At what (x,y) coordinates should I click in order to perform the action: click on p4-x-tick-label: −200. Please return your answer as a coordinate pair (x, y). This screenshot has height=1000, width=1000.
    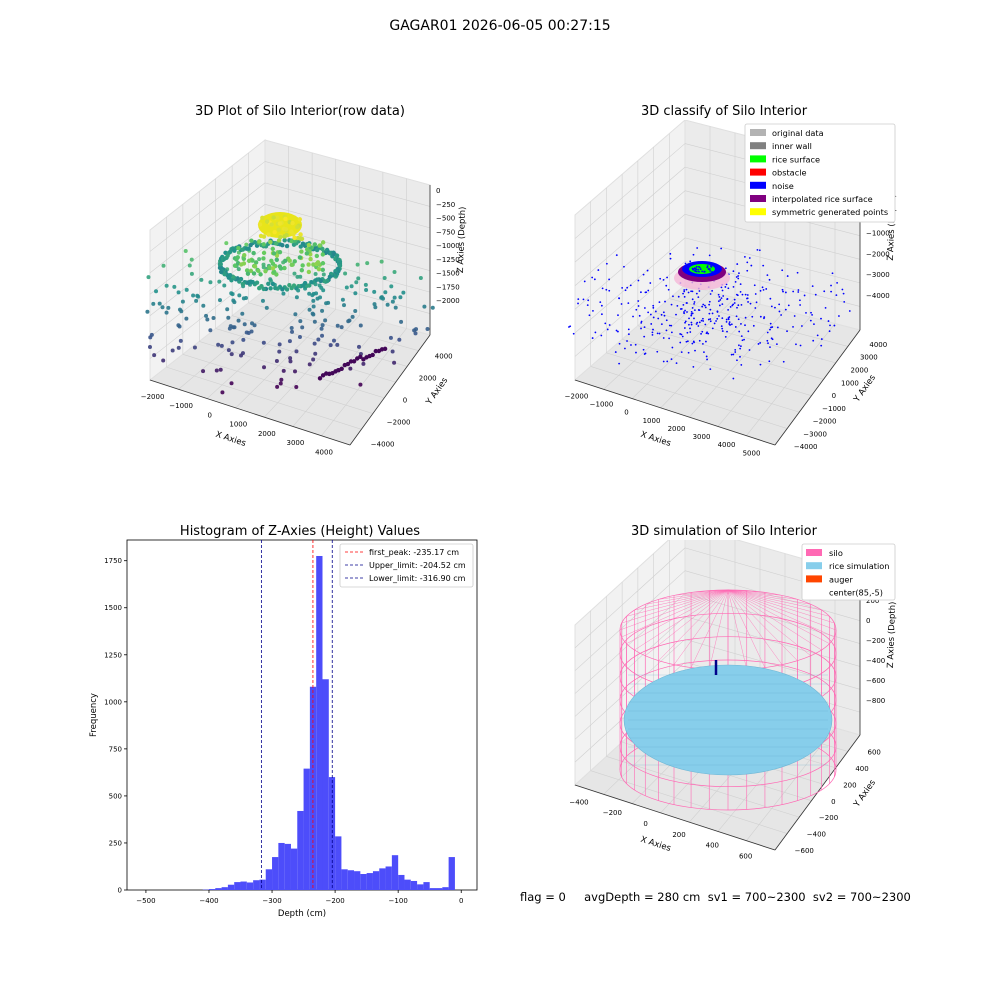
    Looking at the image, I should click on (612, 813).